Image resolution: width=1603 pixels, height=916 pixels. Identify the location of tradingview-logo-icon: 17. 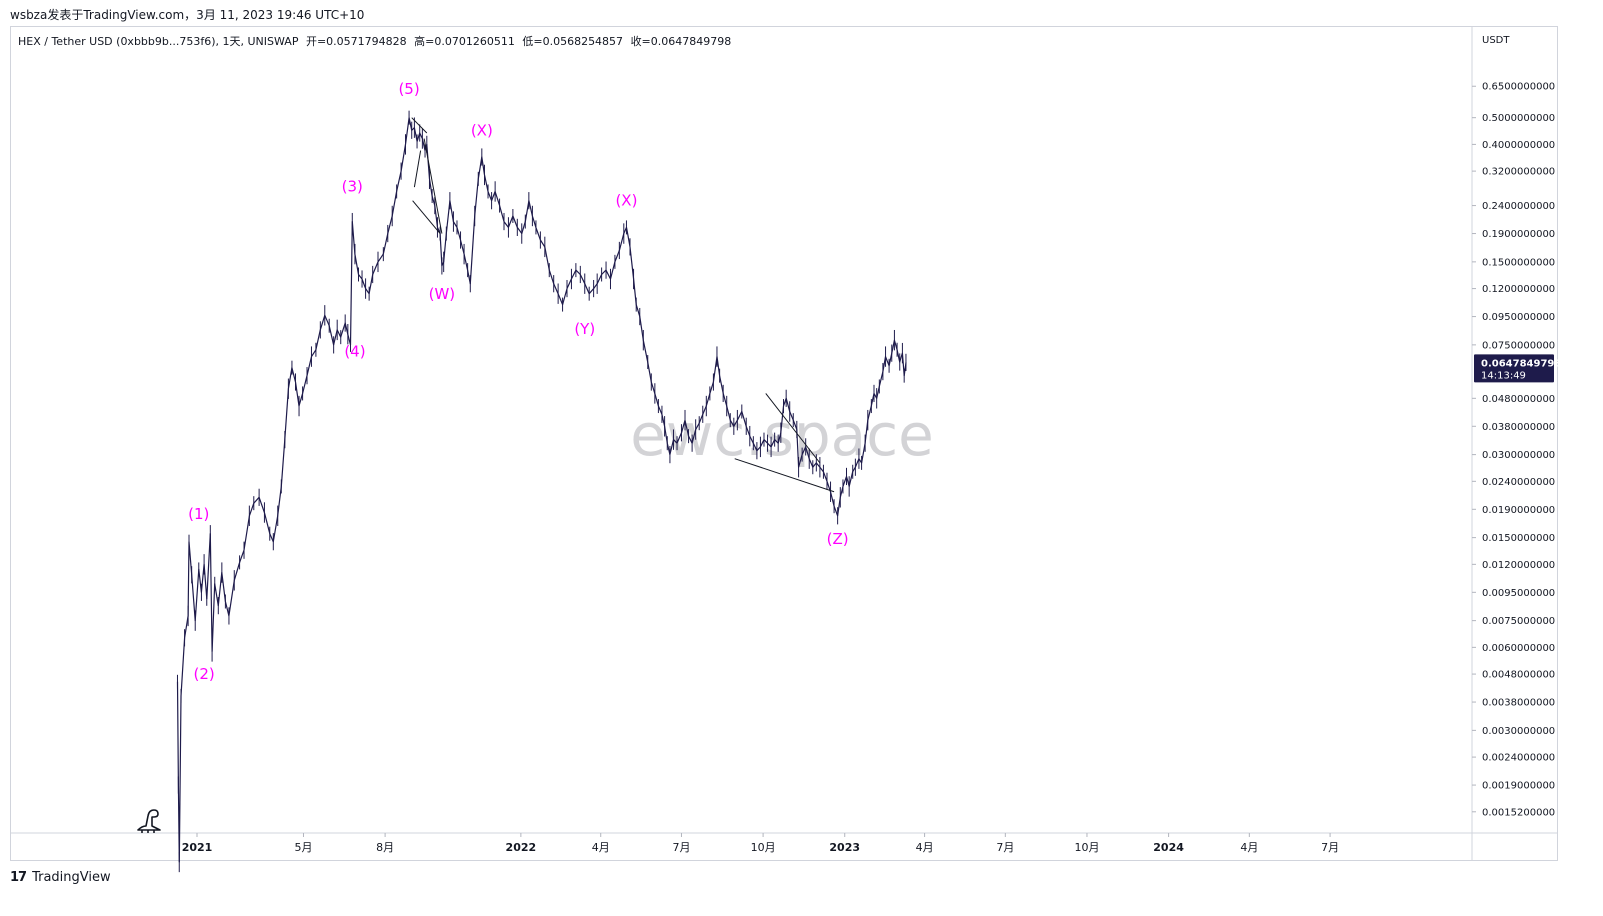
(18, 877).